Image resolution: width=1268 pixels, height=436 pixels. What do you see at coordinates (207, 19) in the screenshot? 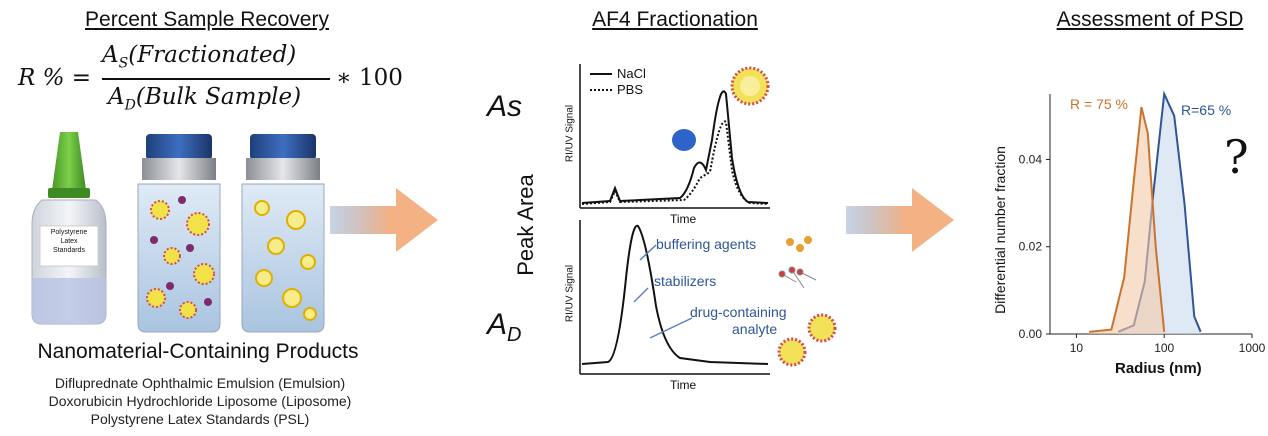
I see `left-panel-title: Percent Sample Recovery` at bounding box center [207, 19].